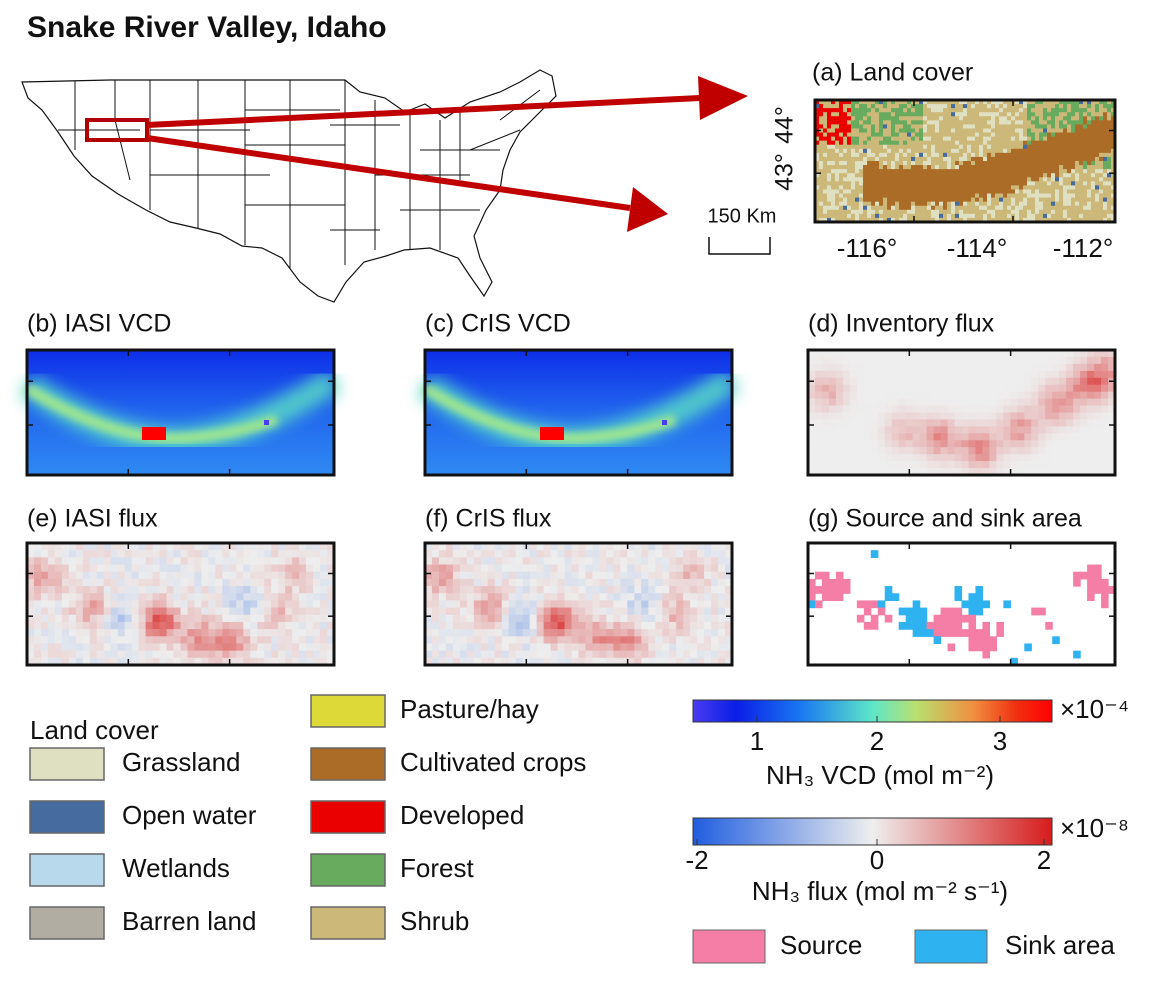 The height and width of the screenshot is (988, 1165). What do you see at coordinates (495, 140) in the screenshot?
I see `state-border` at bounding box center [495, 140].